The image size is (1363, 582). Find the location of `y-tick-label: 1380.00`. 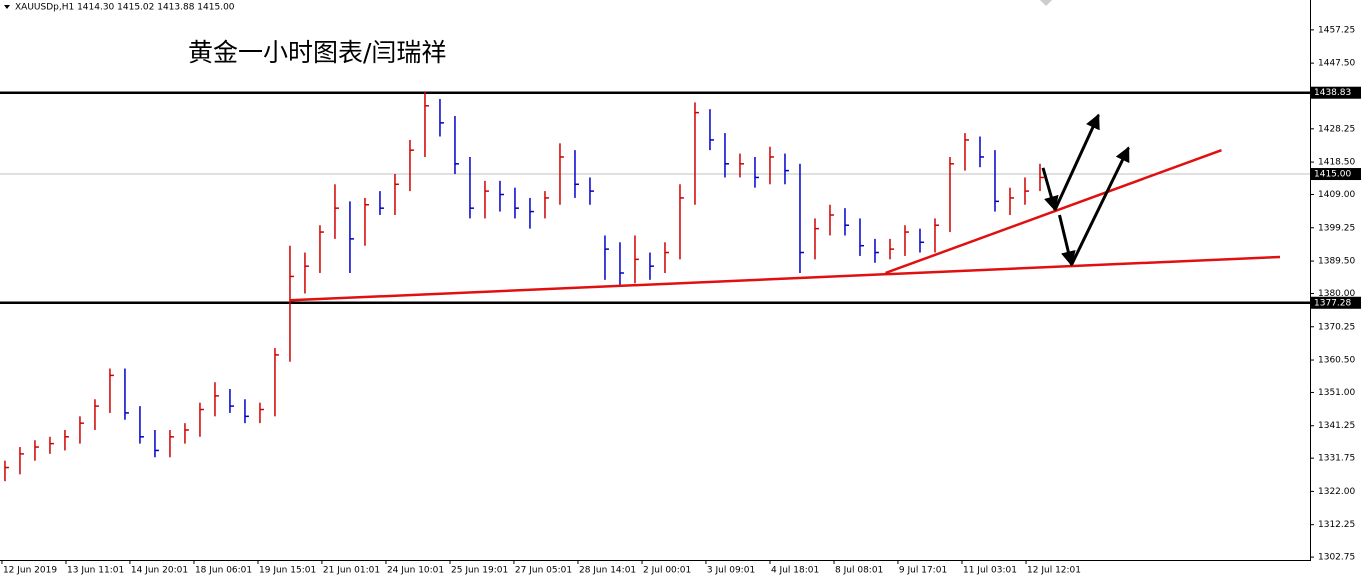

y-tick-label: 1380.00 is located at coordinates (1336, 294).